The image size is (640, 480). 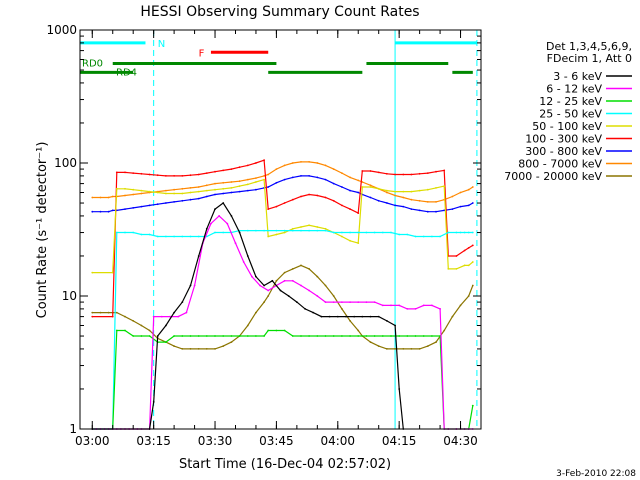 I want to click on date-stamp: 3-Feb-2010 22:08, so click(x=596, y=474).